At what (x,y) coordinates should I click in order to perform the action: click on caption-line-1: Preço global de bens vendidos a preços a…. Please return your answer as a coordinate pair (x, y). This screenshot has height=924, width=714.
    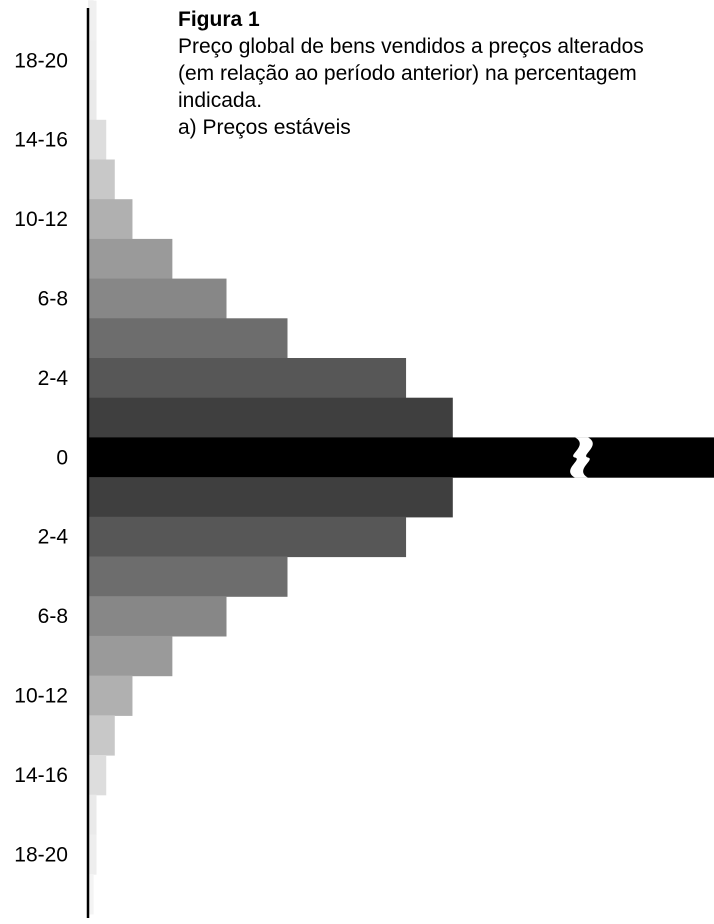
    Looking at the image, I should click on (411, 46).